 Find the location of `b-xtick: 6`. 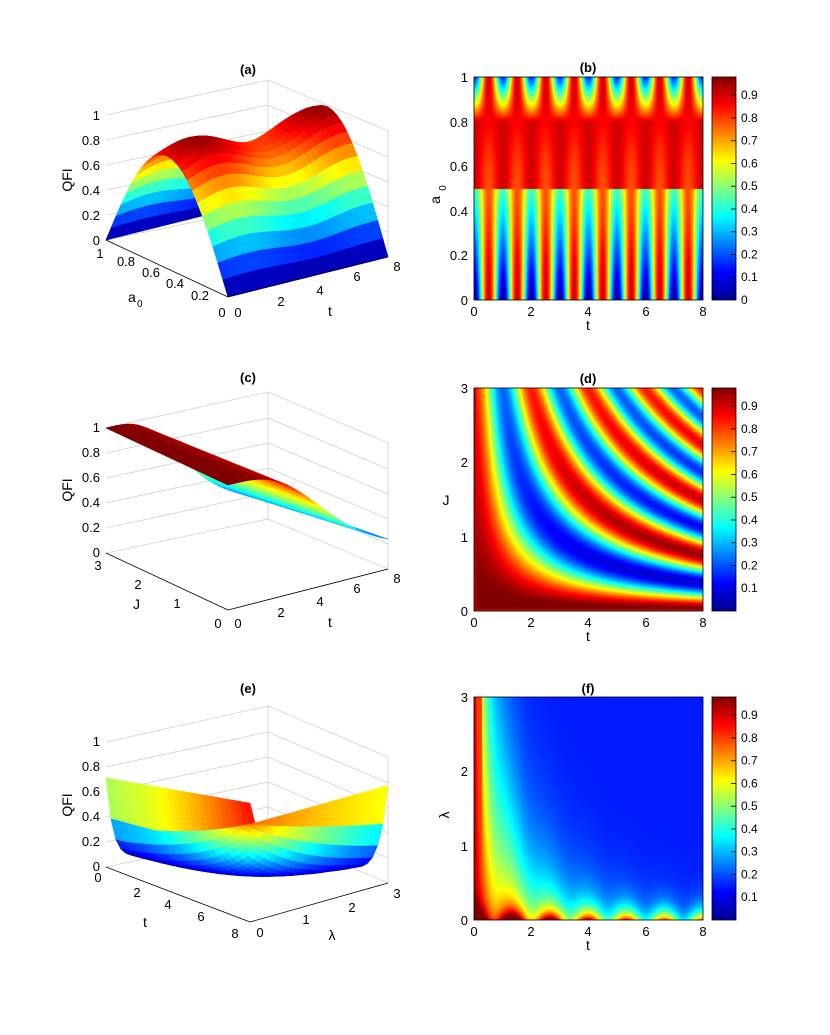

b-xtick: 6 is located at coordinates (645, 311).